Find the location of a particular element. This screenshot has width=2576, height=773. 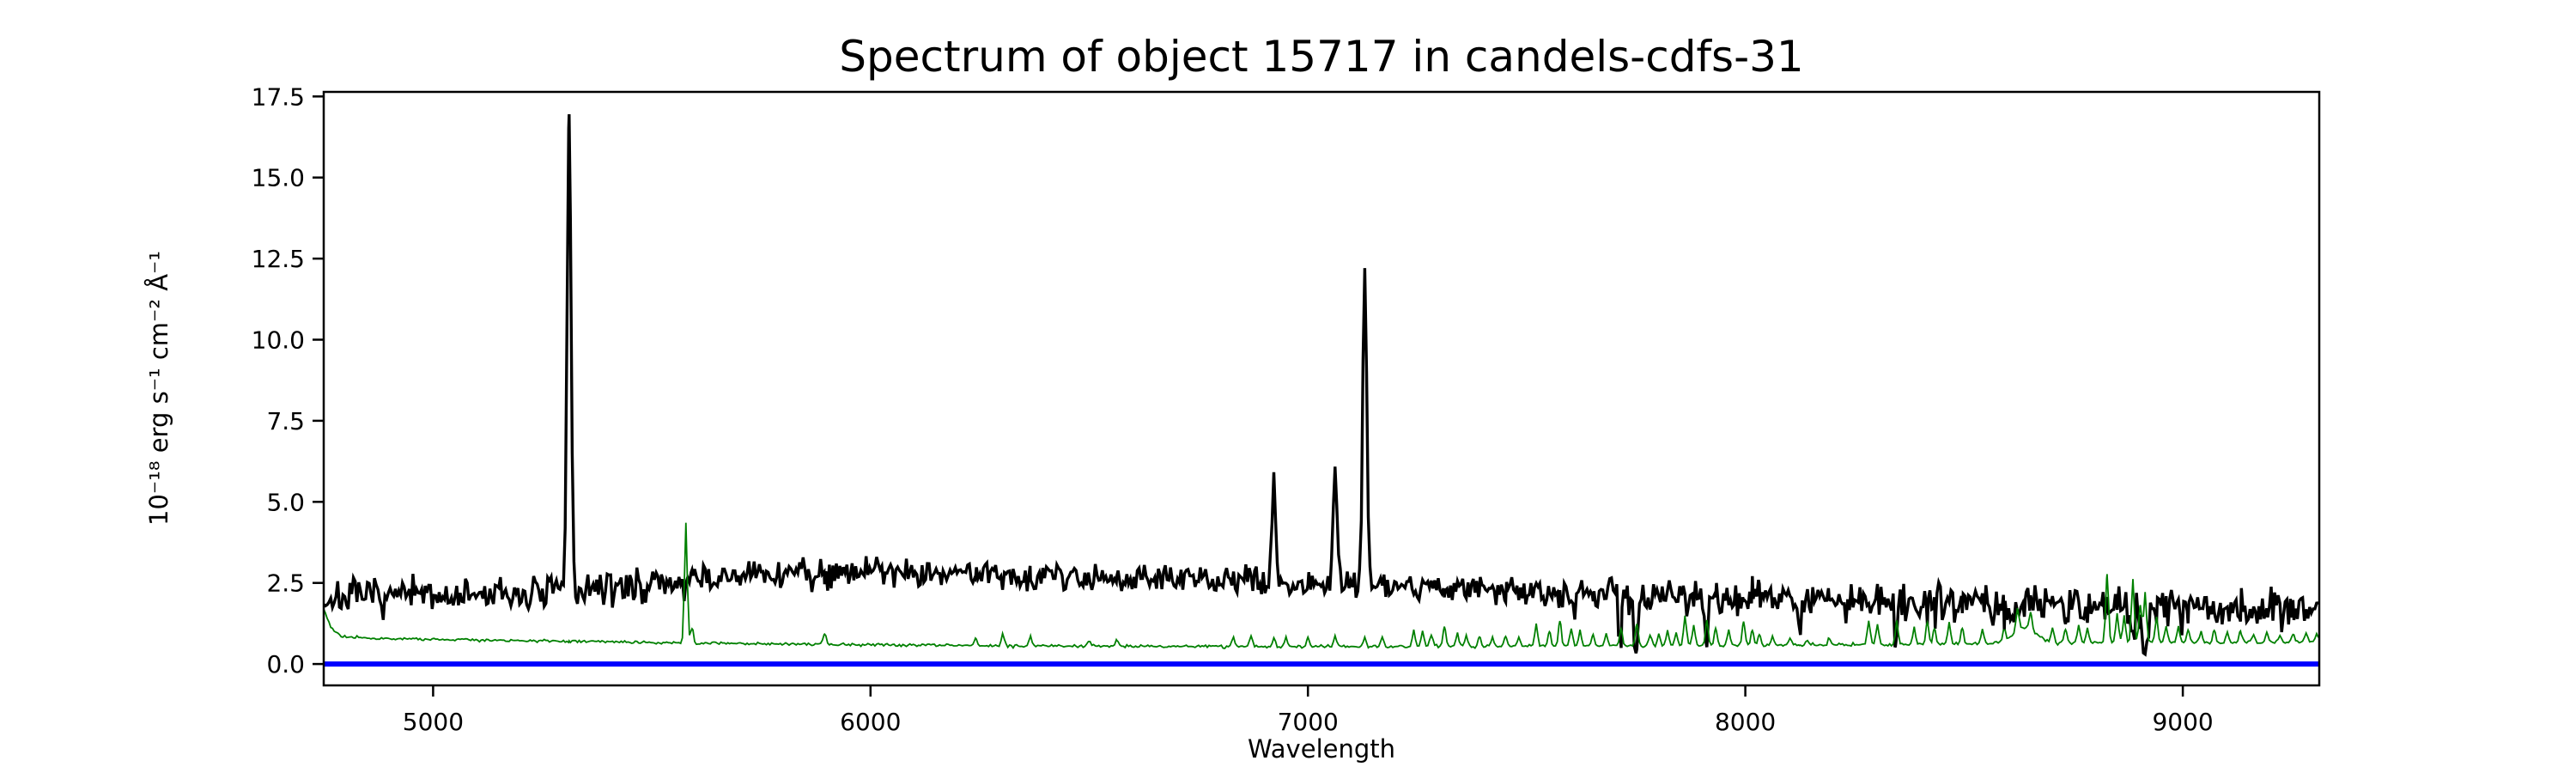

noise-spectrum-line is located at coordinates (1321, 586).